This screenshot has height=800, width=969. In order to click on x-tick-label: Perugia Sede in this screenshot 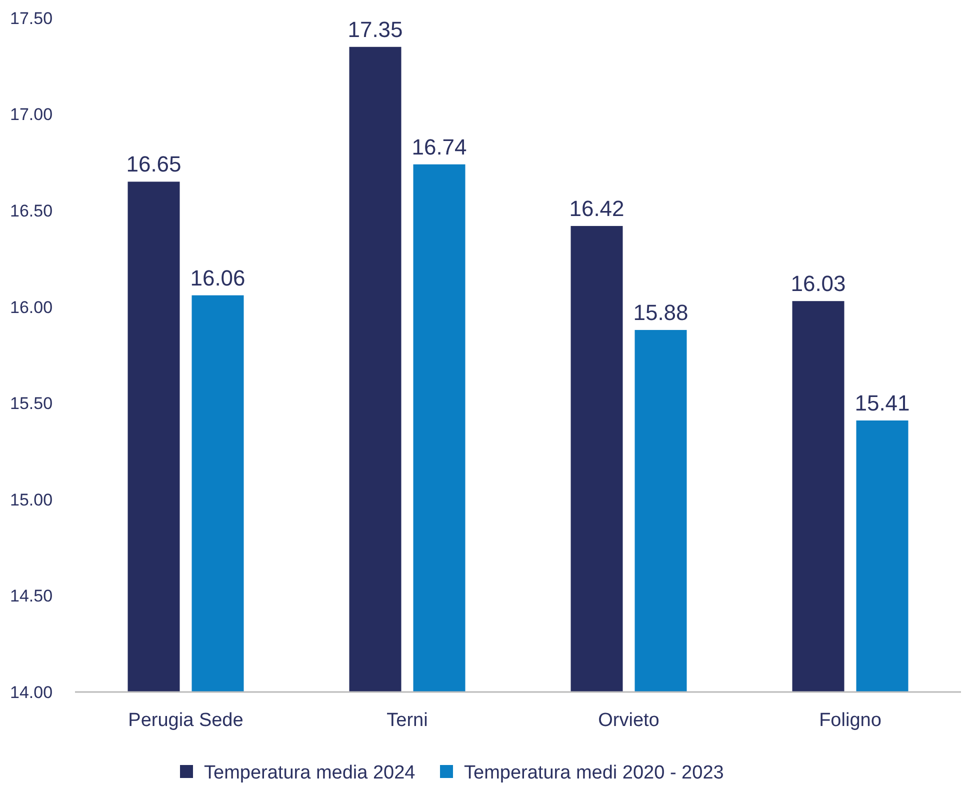, I will do `click(186, 720)`.